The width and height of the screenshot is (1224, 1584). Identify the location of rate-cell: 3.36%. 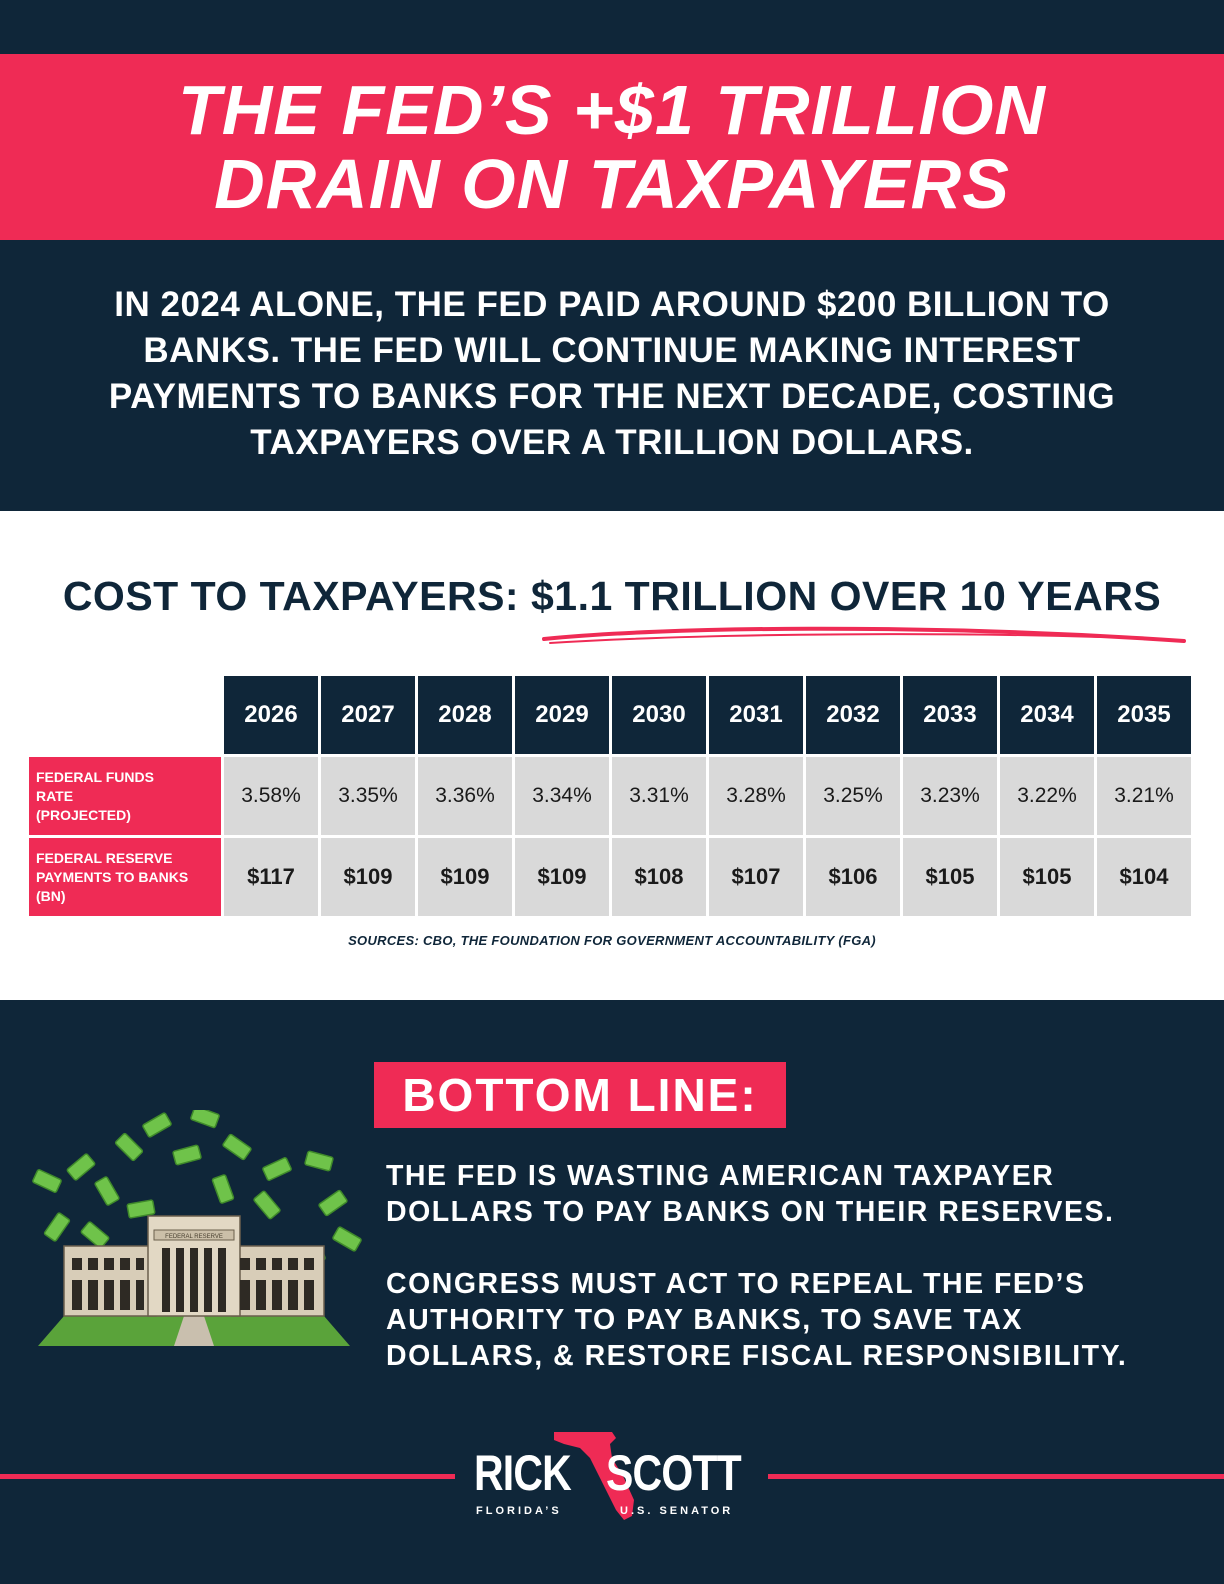
(465, 796).